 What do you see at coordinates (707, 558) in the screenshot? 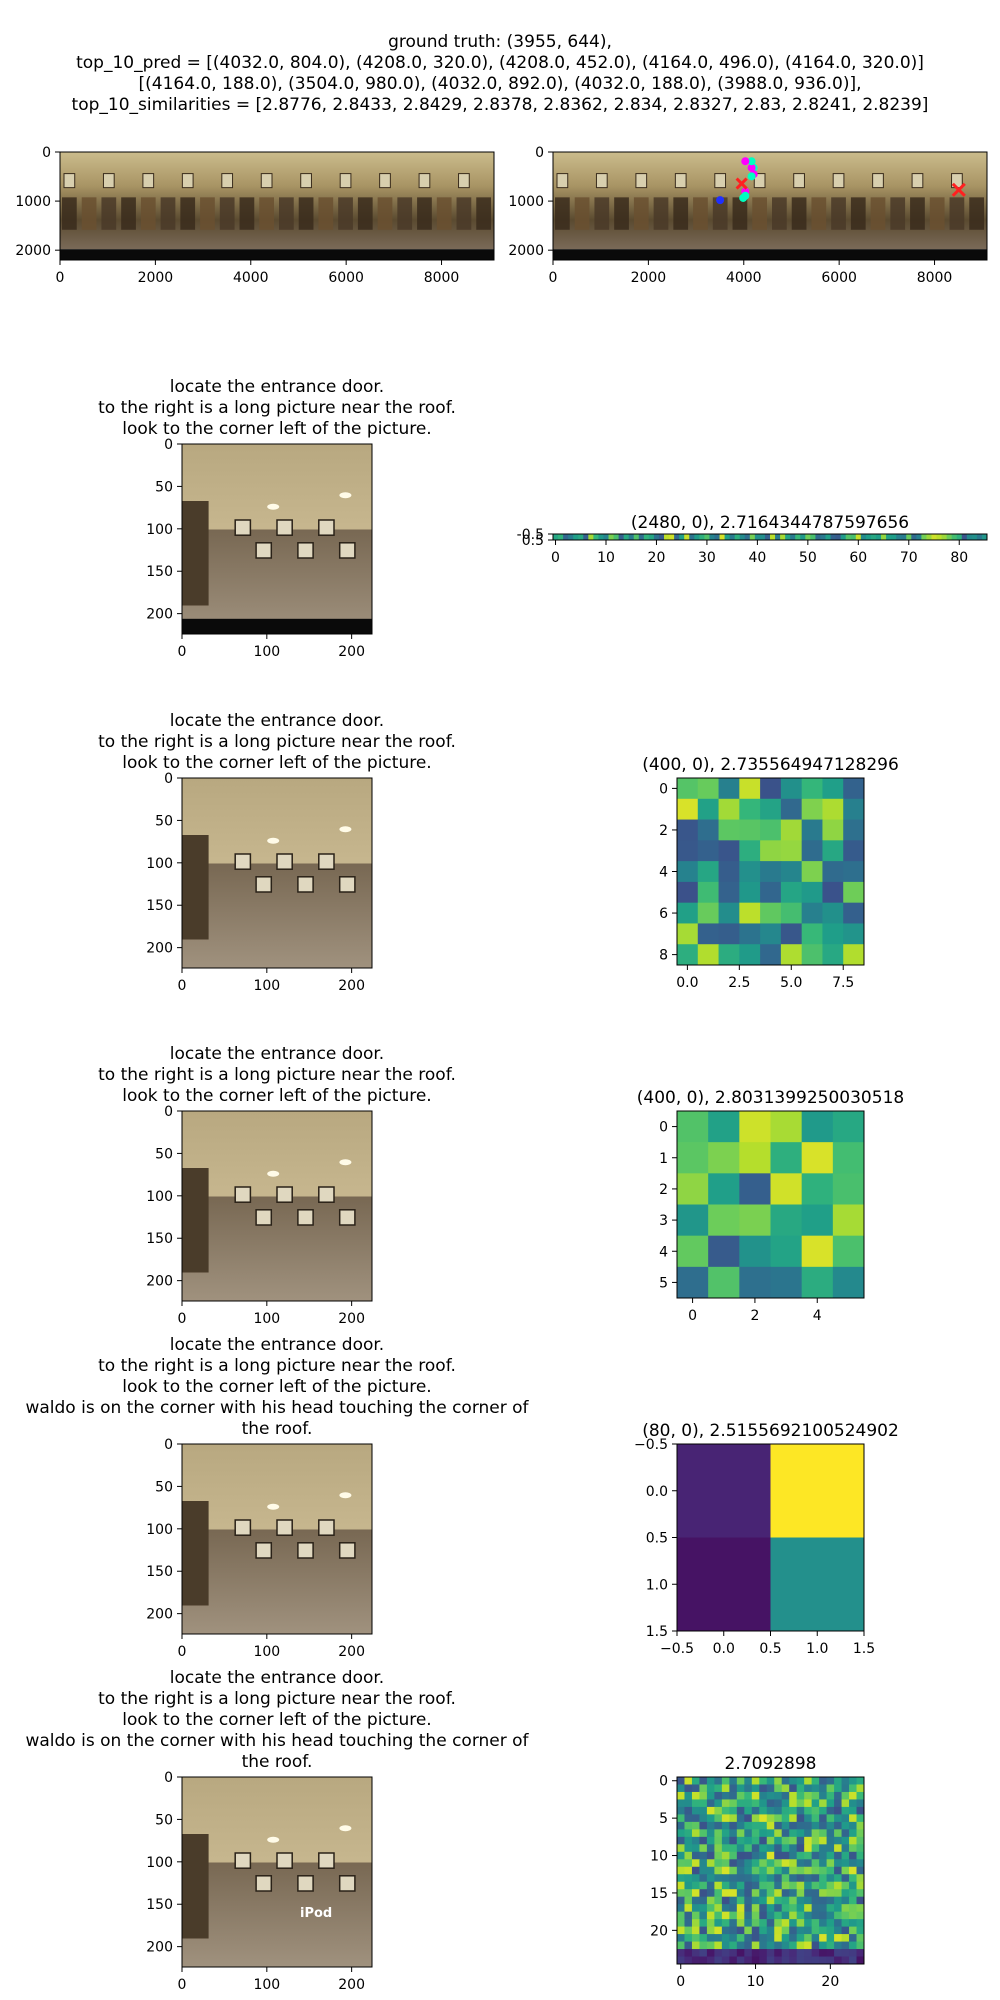
I see `heatmap-x-tick-label: 30` at bounding box center [707, 558].